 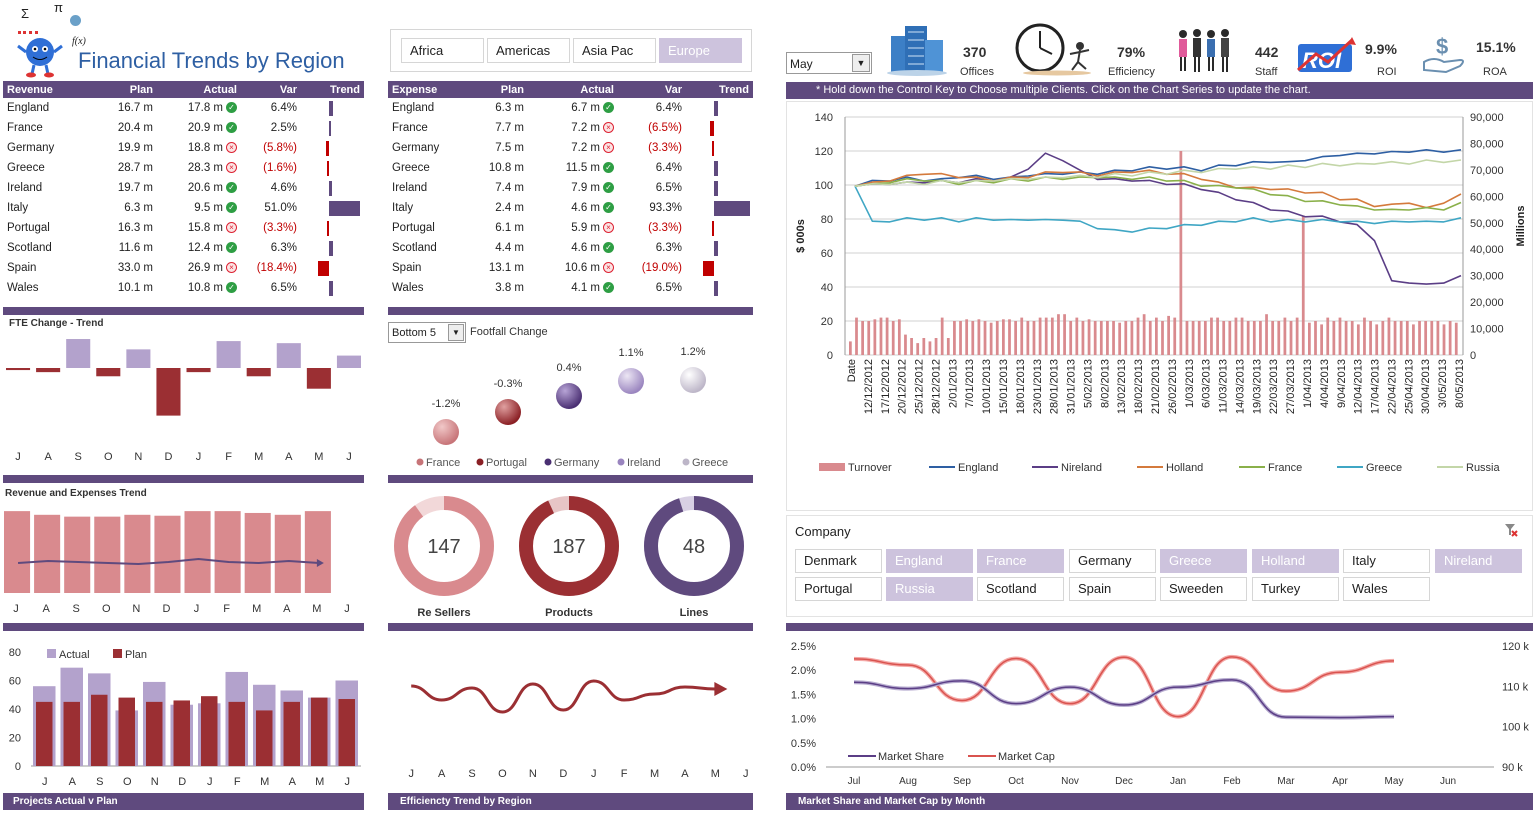 What do you see at coordinates (199, 168) in the screenshot?
I see `actual-cell: 28.3 m ×` at bounding box center [199, 168].